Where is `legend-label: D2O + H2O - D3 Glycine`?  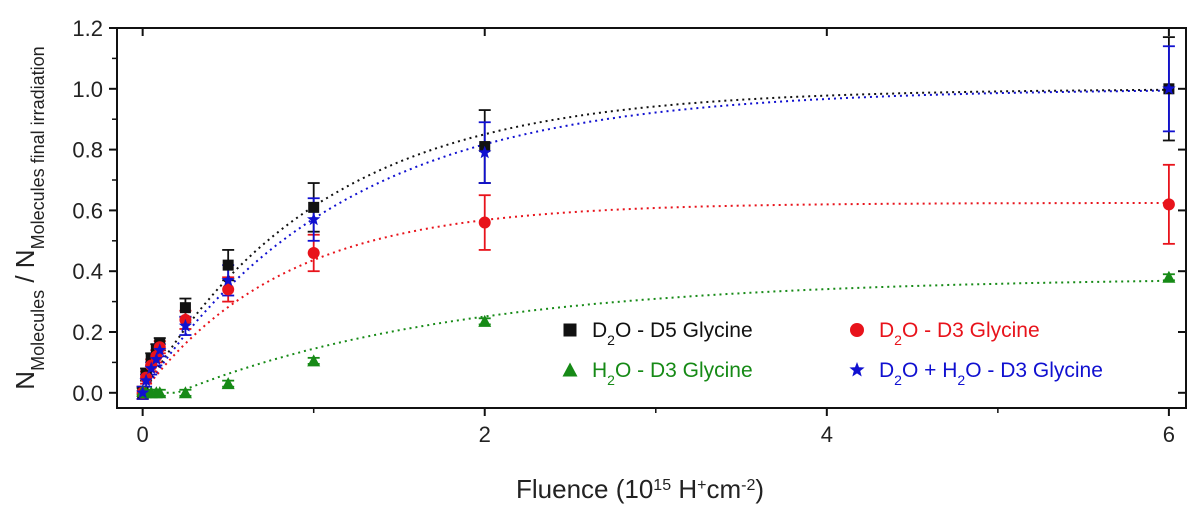
legend-label: D2O + H2O - D3 Glycine is located at coordinates (991, 373).